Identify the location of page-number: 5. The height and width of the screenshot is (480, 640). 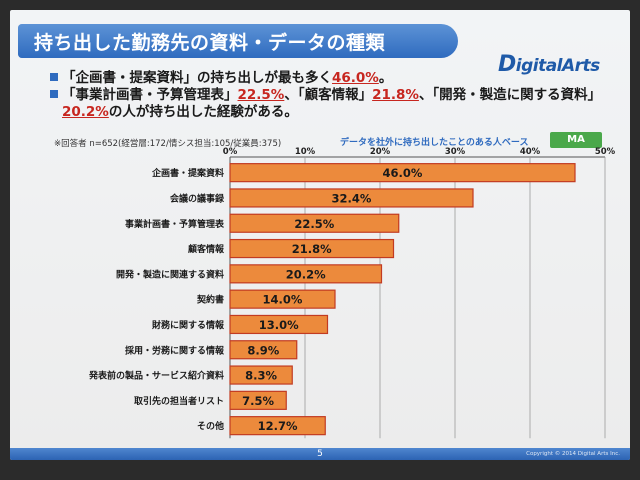
(320, 454).